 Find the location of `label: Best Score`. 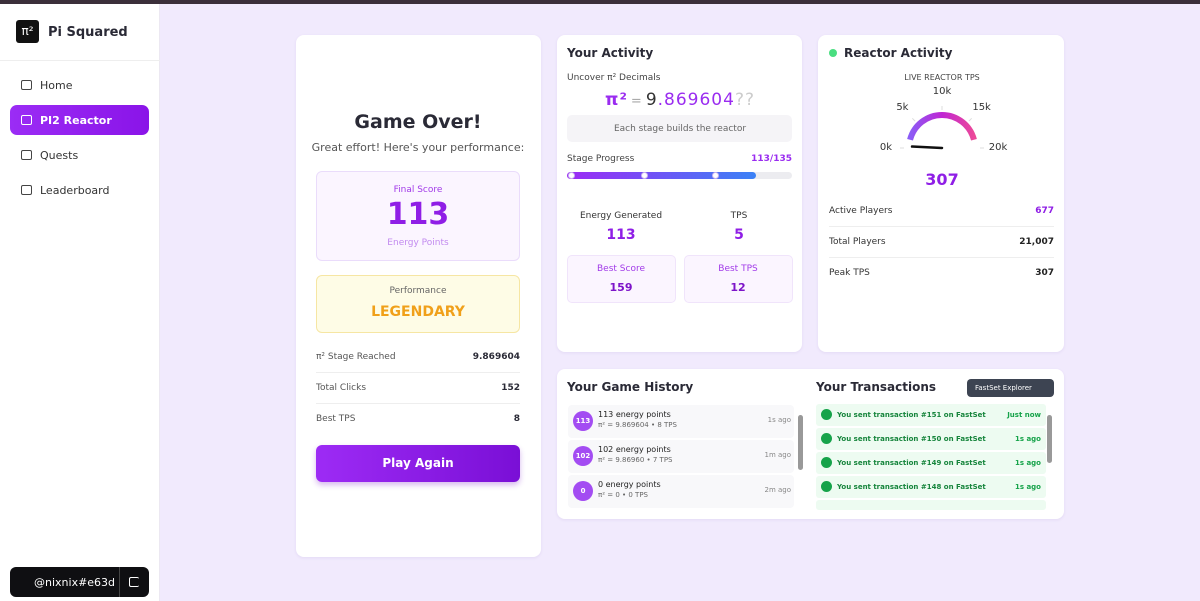

label: Best Score is located at coordinates (621, 268).